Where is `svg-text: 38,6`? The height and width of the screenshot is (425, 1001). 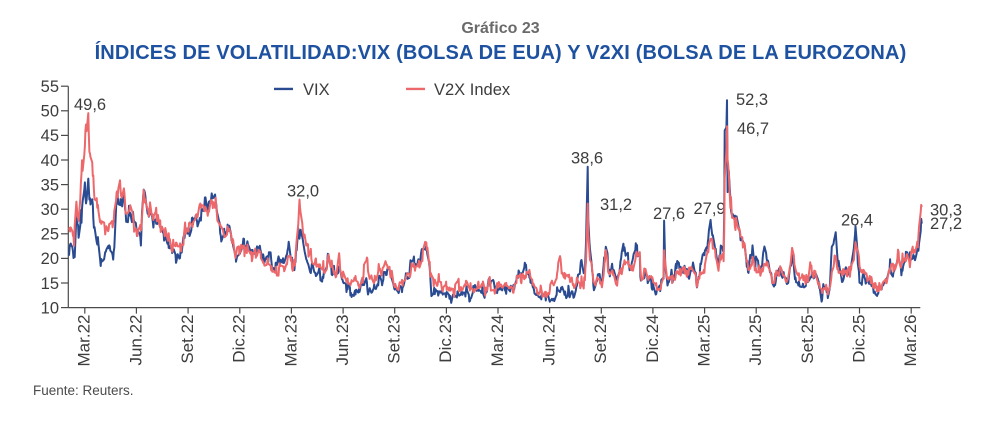 svg-text: 38,6 is located at coordinates (587, 159).